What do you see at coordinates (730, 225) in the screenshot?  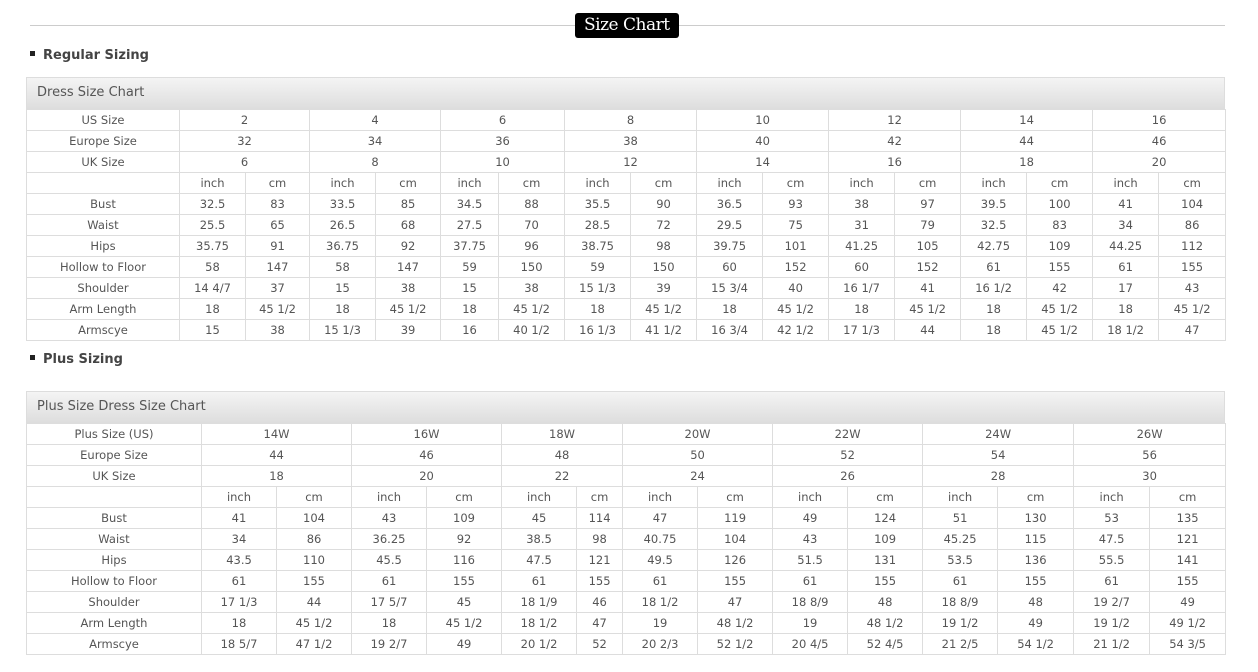 I see `measure-cell: 29.5` at bounding box center [730, 225].